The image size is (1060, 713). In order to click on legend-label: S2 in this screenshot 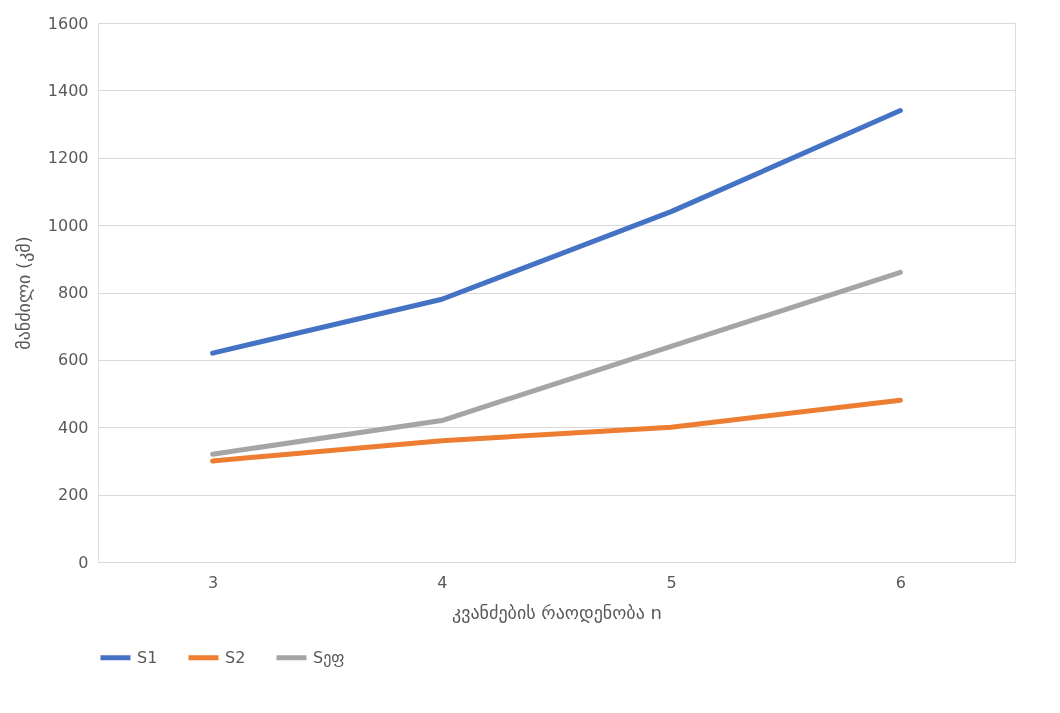, I will do `click(235, 657)`.